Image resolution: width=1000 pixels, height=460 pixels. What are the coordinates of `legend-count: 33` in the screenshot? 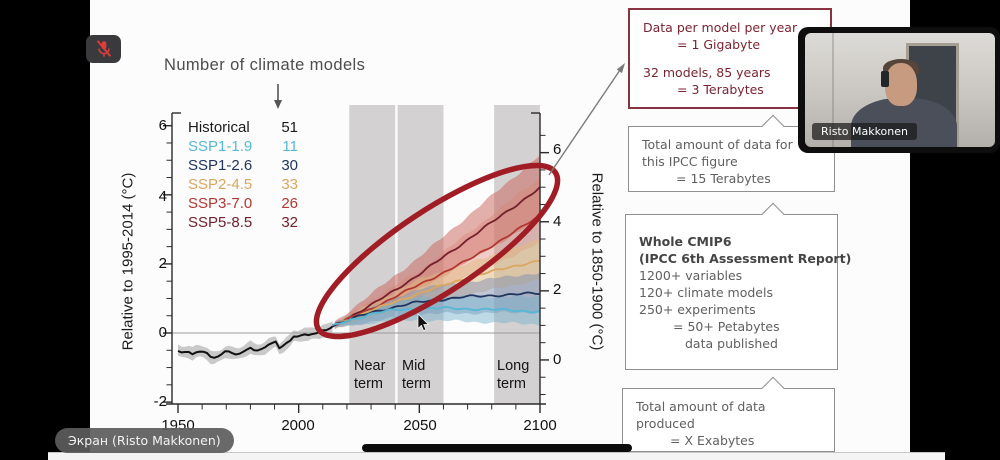 It's located at (289, 184).